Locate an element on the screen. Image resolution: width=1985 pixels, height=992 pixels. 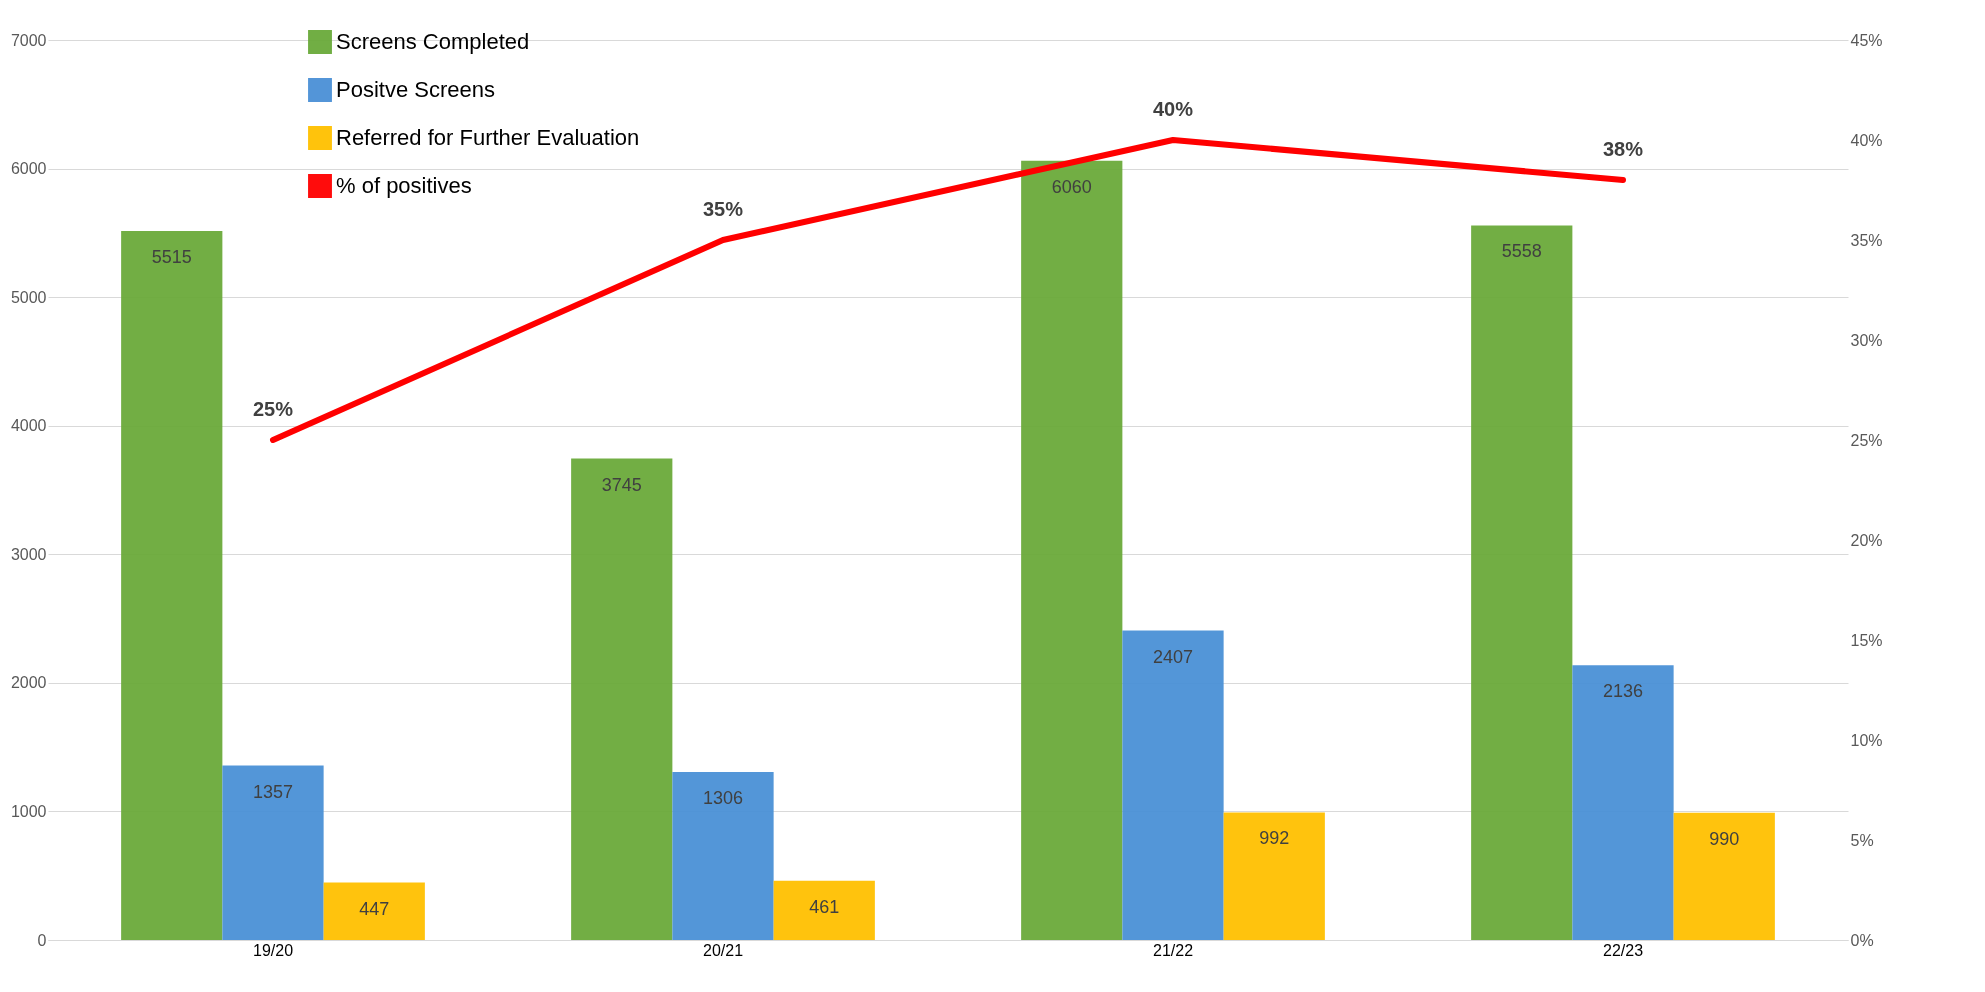
data-label: 447 is located at coordinates (374, 908).